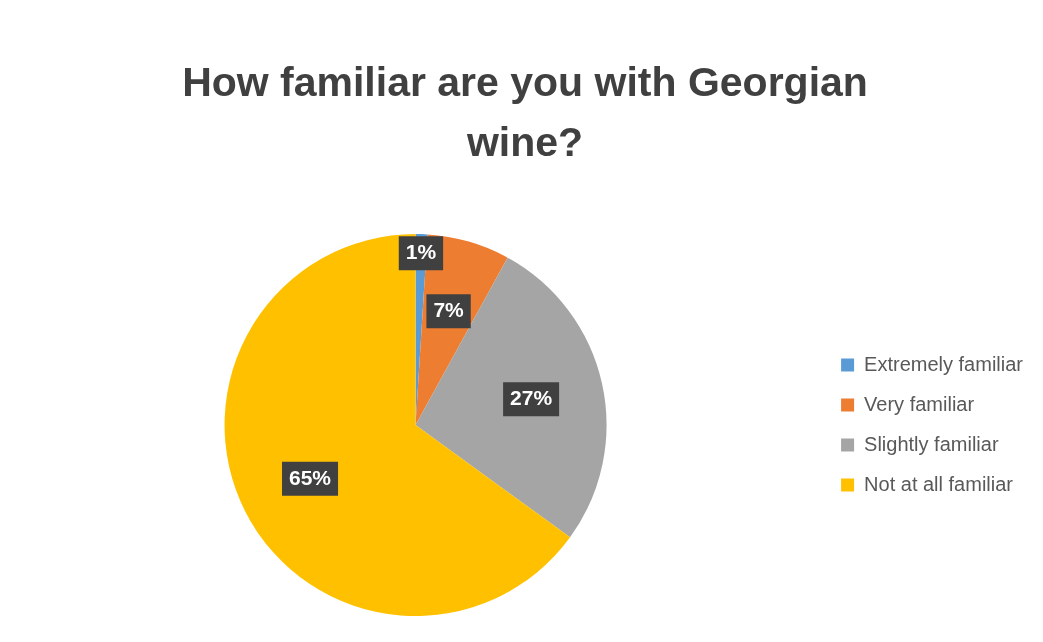 The width and height of the screenshot is (1043, 642). Describe the element at coordinates (939, 483) in the screenshot. I see `legend-label: Not at all familiar` at that location.